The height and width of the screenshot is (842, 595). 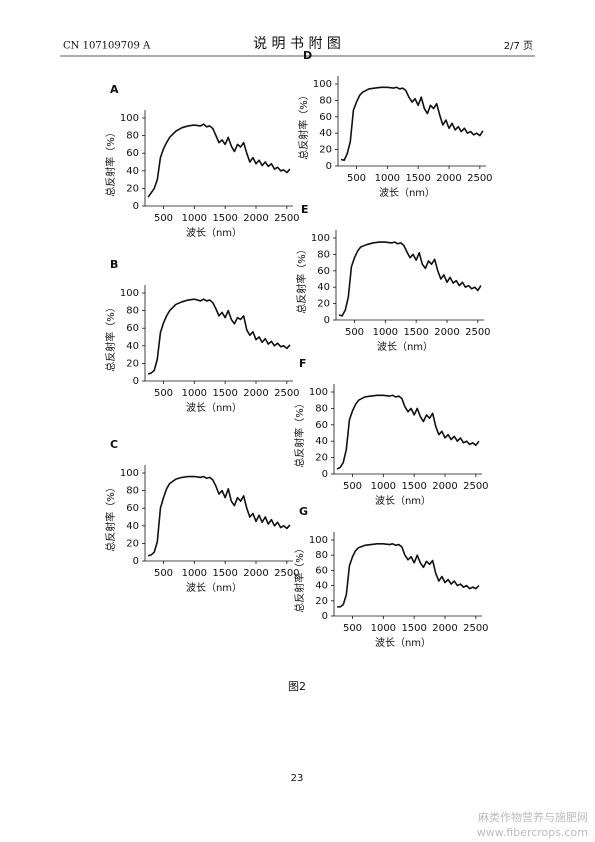 I want to click on caption: 图2, so click(x=297, y=686).